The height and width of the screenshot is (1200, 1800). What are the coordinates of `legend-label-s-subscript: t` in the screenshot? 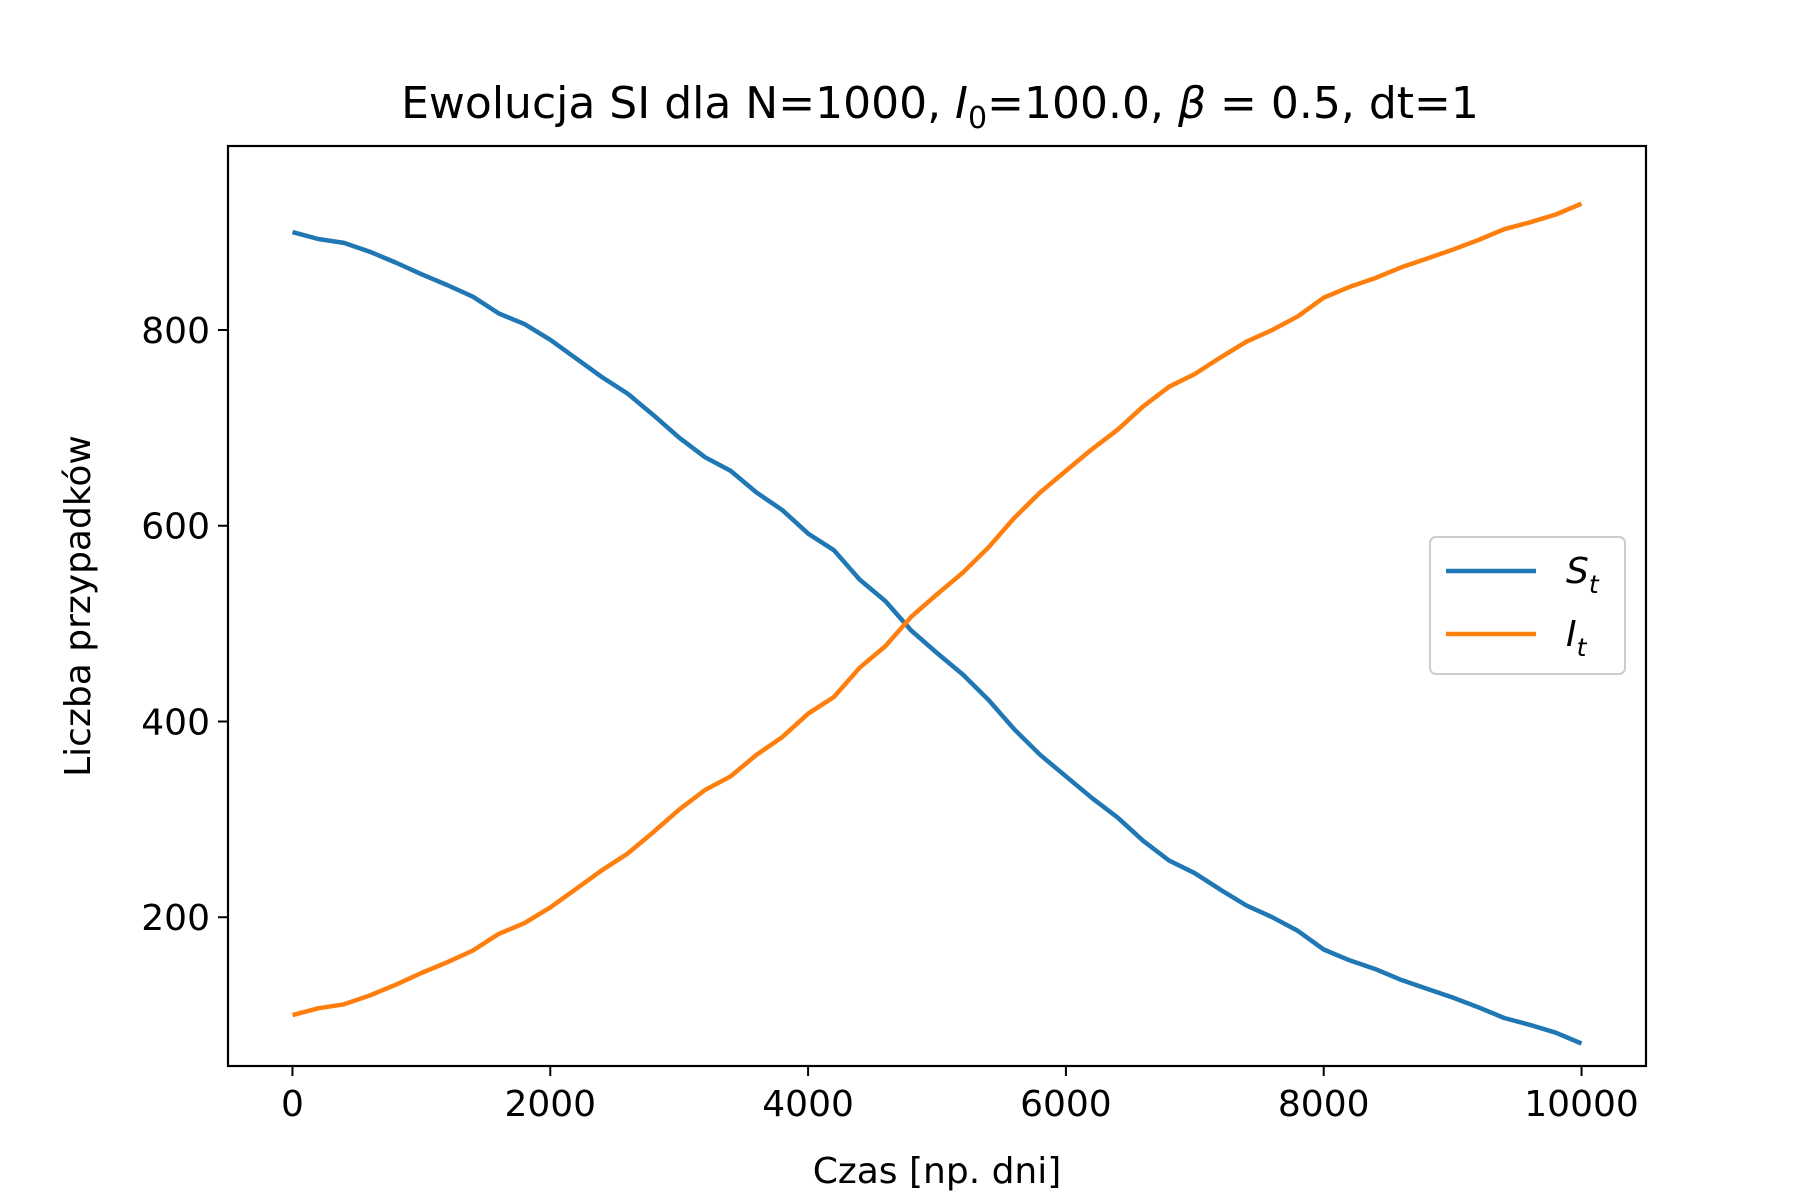 It's located at (1594, 584).